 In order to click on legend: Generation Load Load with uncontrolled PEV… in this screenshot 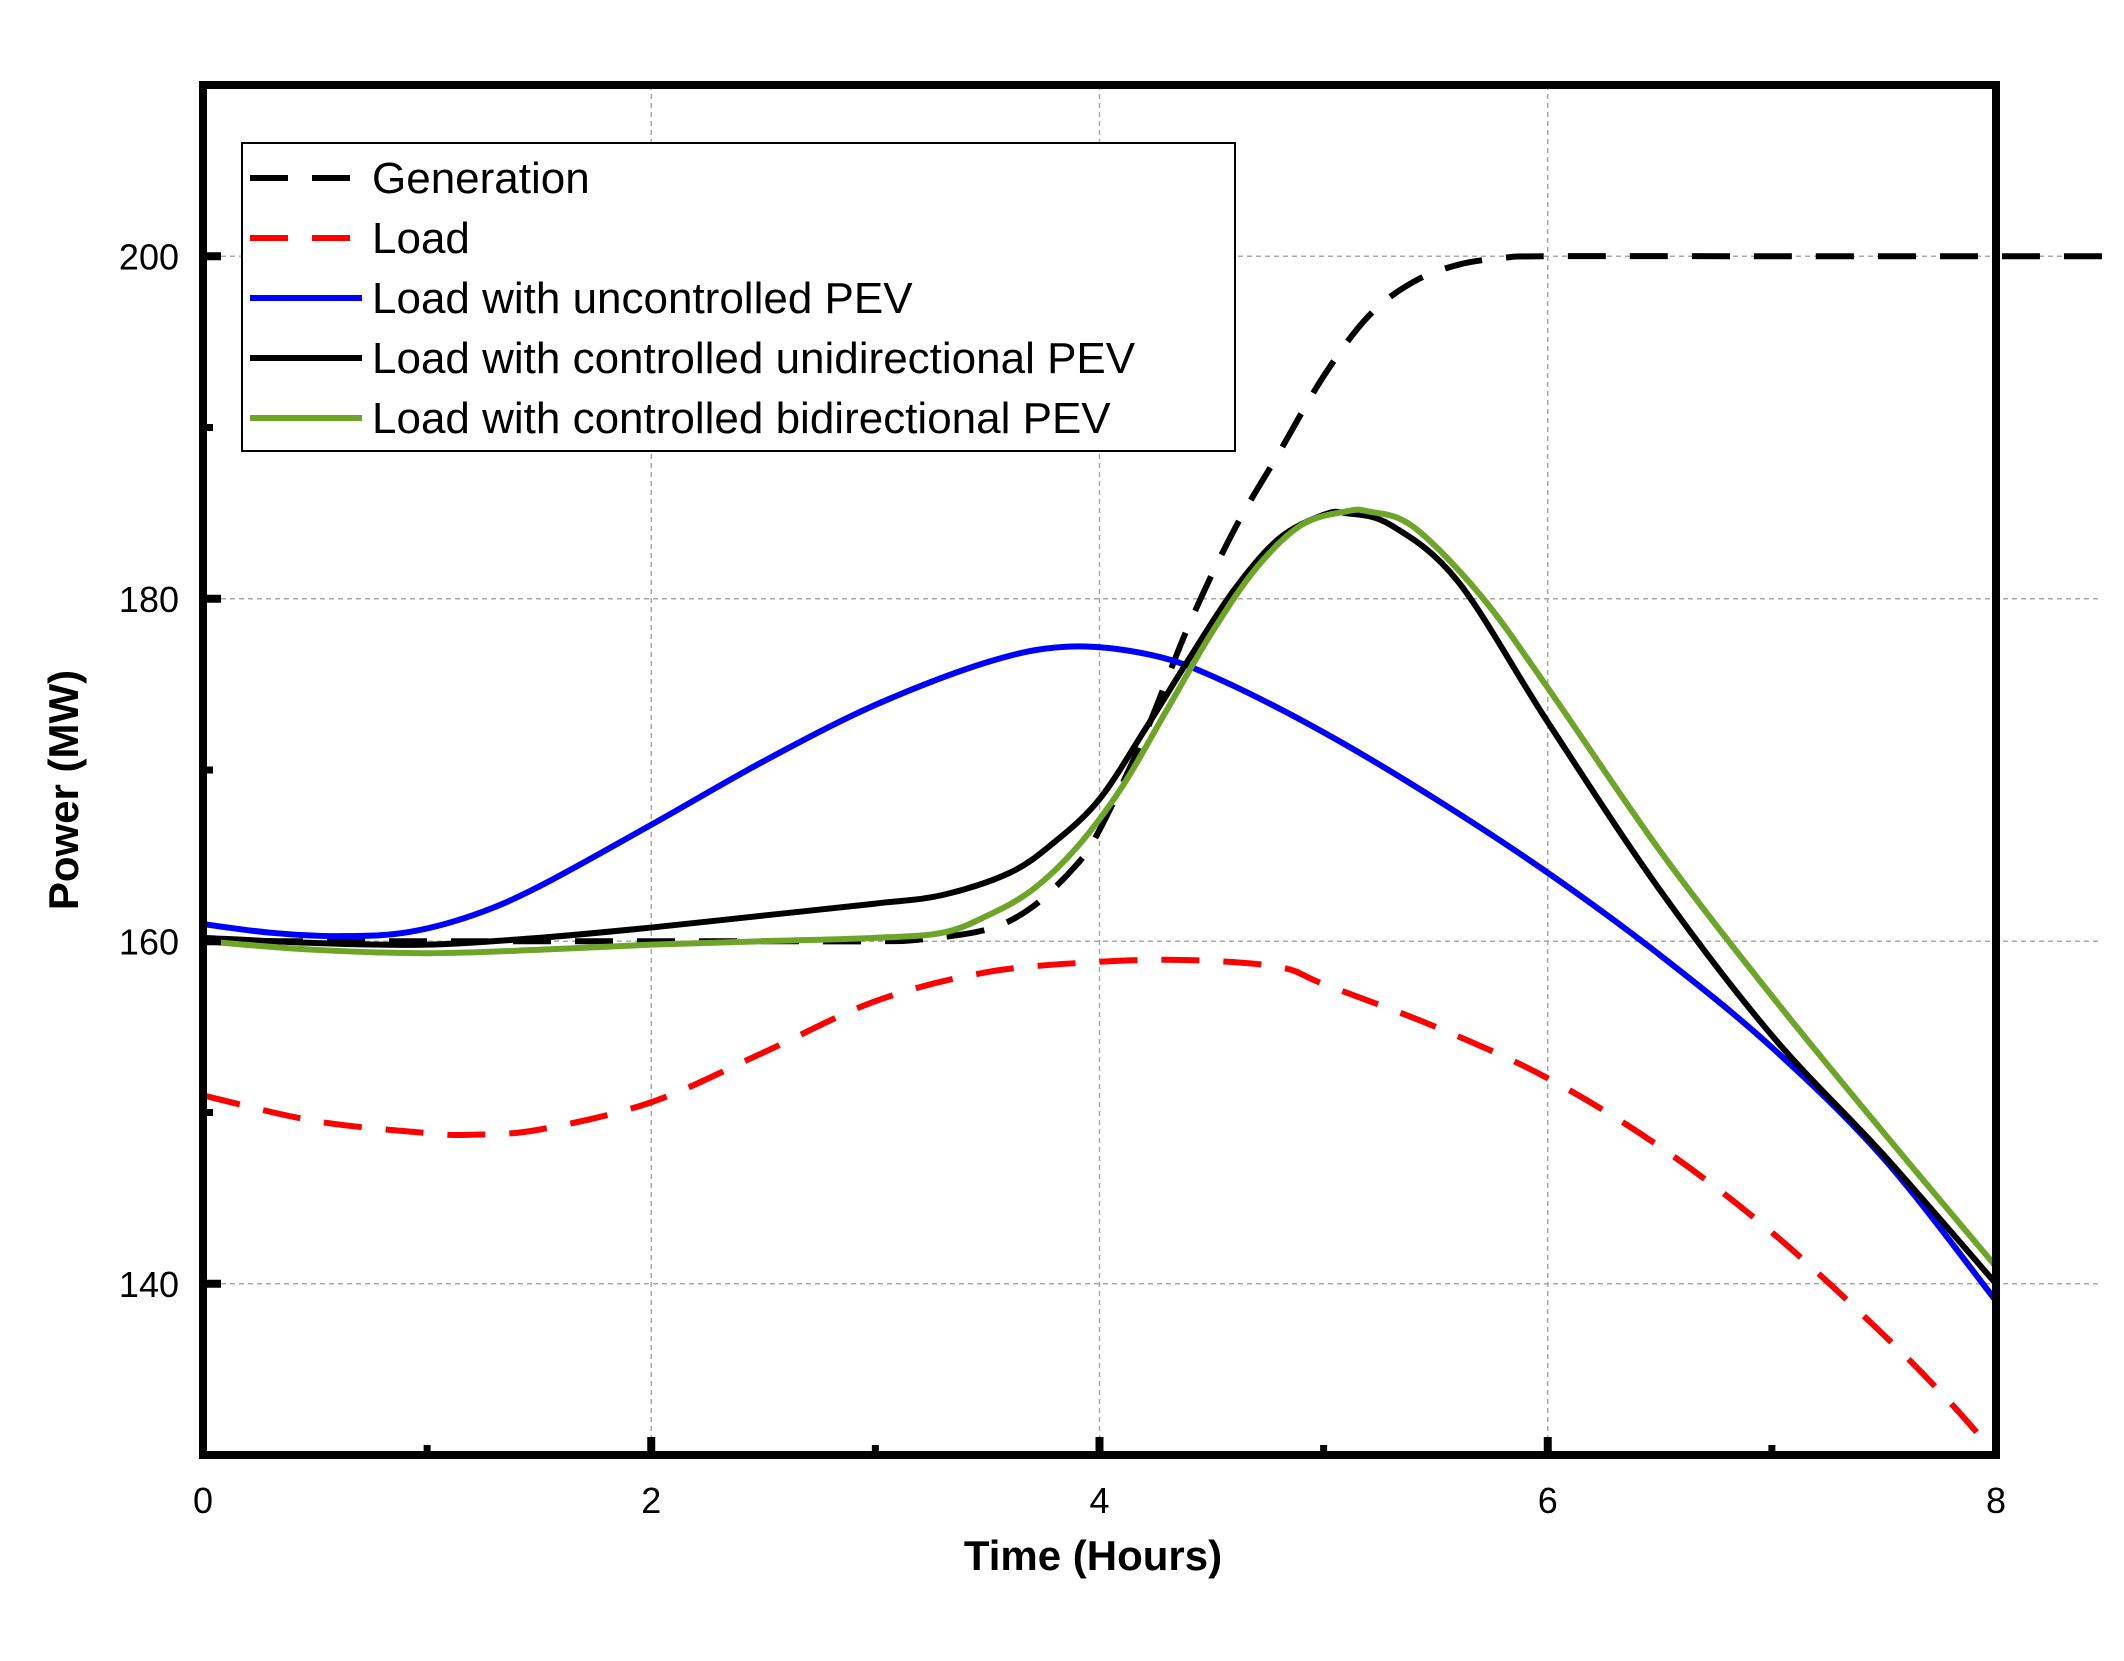, I will do `click(738, 297)`.